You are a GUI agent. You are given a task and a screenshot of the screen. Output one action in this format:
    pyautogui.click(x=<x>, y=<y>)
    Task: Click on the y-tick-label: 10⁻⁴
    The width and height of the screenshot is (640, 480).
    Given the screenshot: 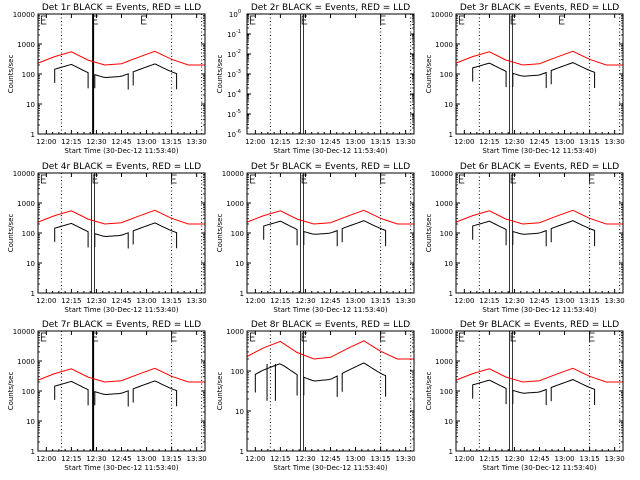 What is the action you would take?
    pyautogui.click(x=234, y=94)
    